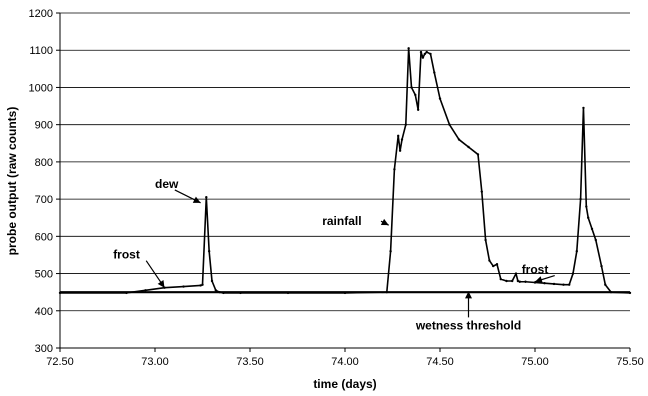 The height and width of the screenshot is (396, 648). Describe the element at coordinates (440, 362) in the screenshot. I see `x-tick-label: 74.50` at that location.